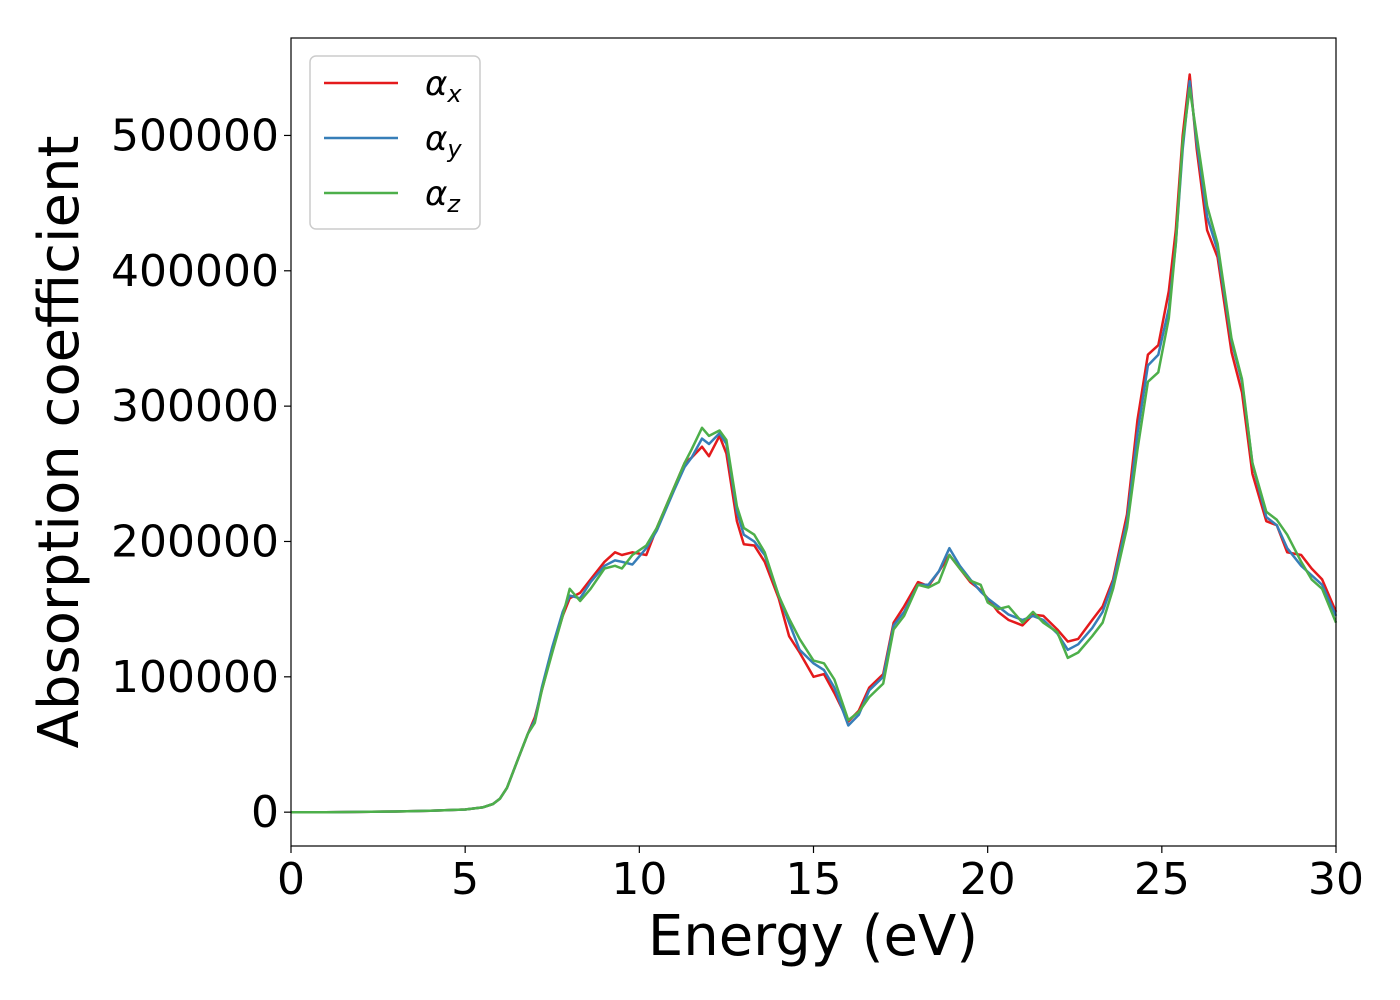 The width and height of the screenshot is (1400, 1000). I want to click on x-tick-label: 5, so click(465, 879).